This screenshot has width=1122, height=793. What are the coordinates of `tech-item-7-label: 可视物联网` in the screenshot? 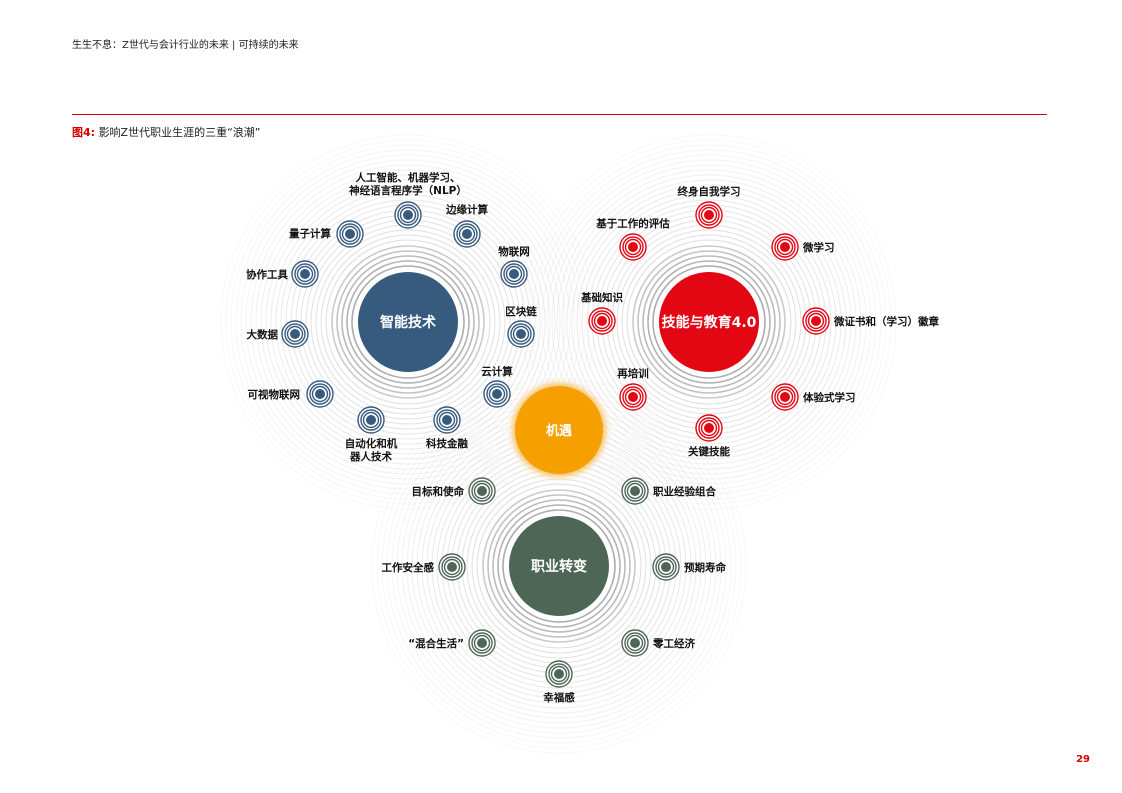 It's located at (274, 394).